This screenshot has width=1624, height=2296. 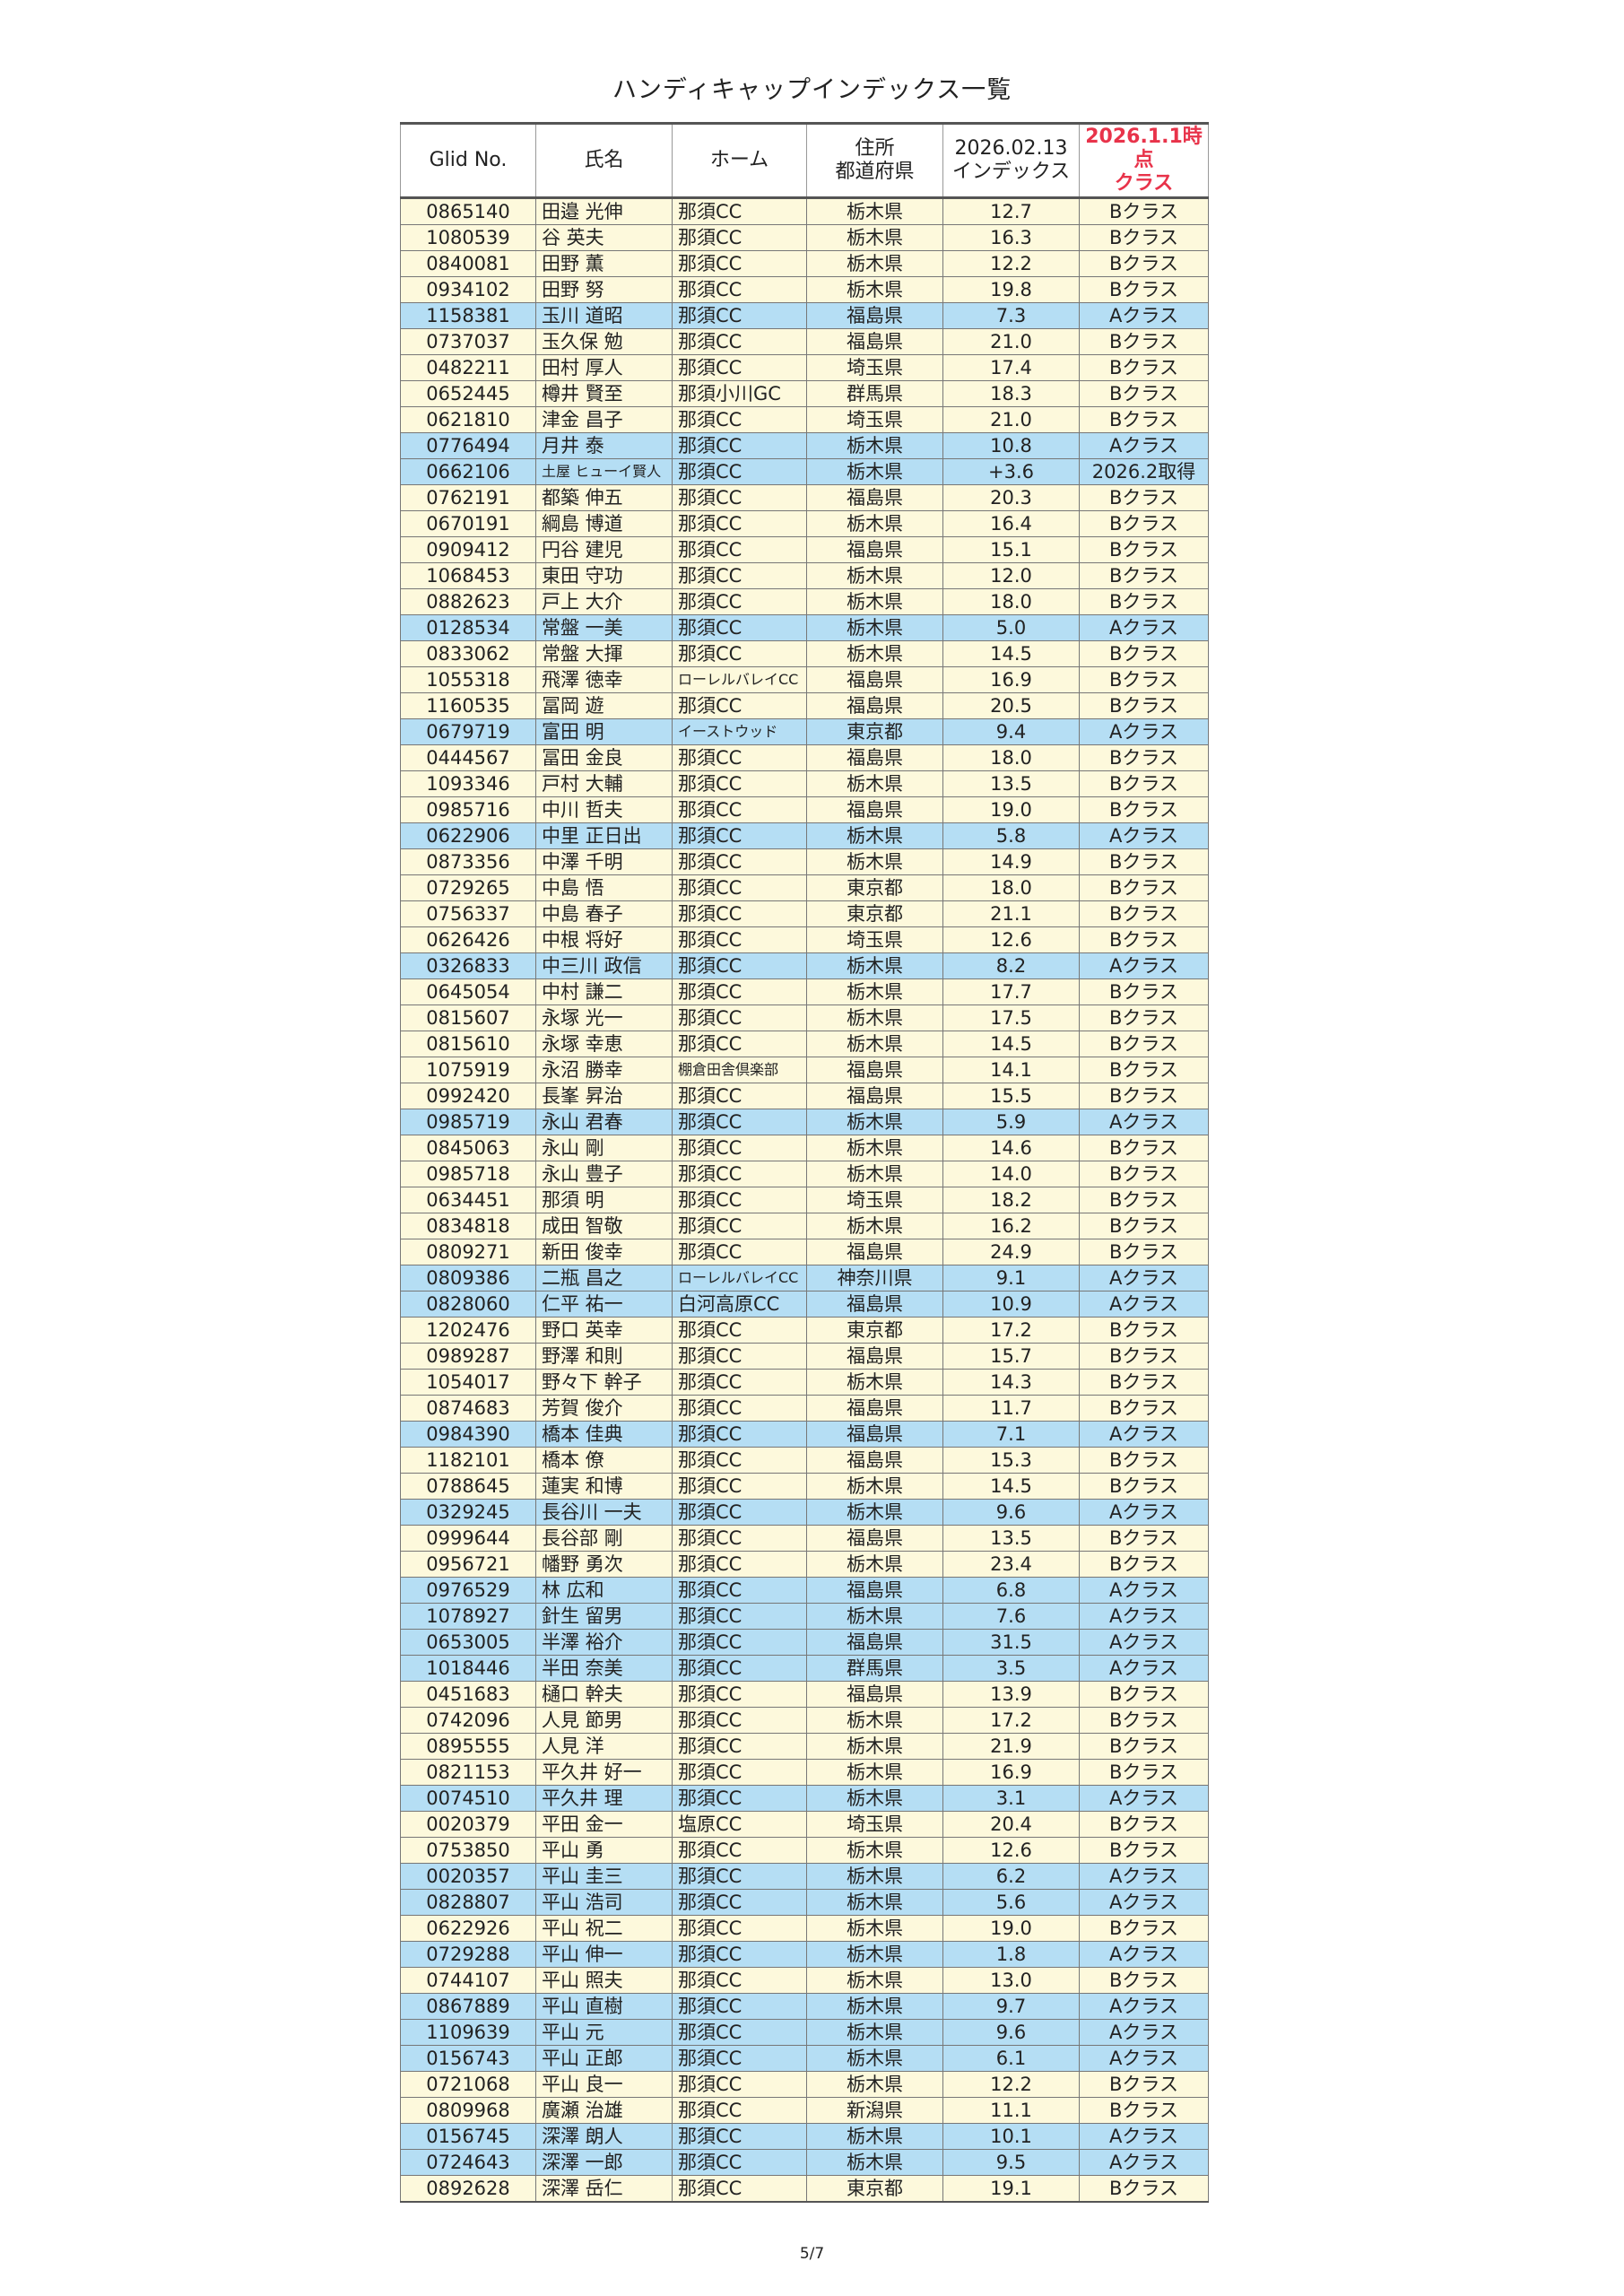 I want to click on handicap-index: 5.9, so click(x=1011, y=1122).